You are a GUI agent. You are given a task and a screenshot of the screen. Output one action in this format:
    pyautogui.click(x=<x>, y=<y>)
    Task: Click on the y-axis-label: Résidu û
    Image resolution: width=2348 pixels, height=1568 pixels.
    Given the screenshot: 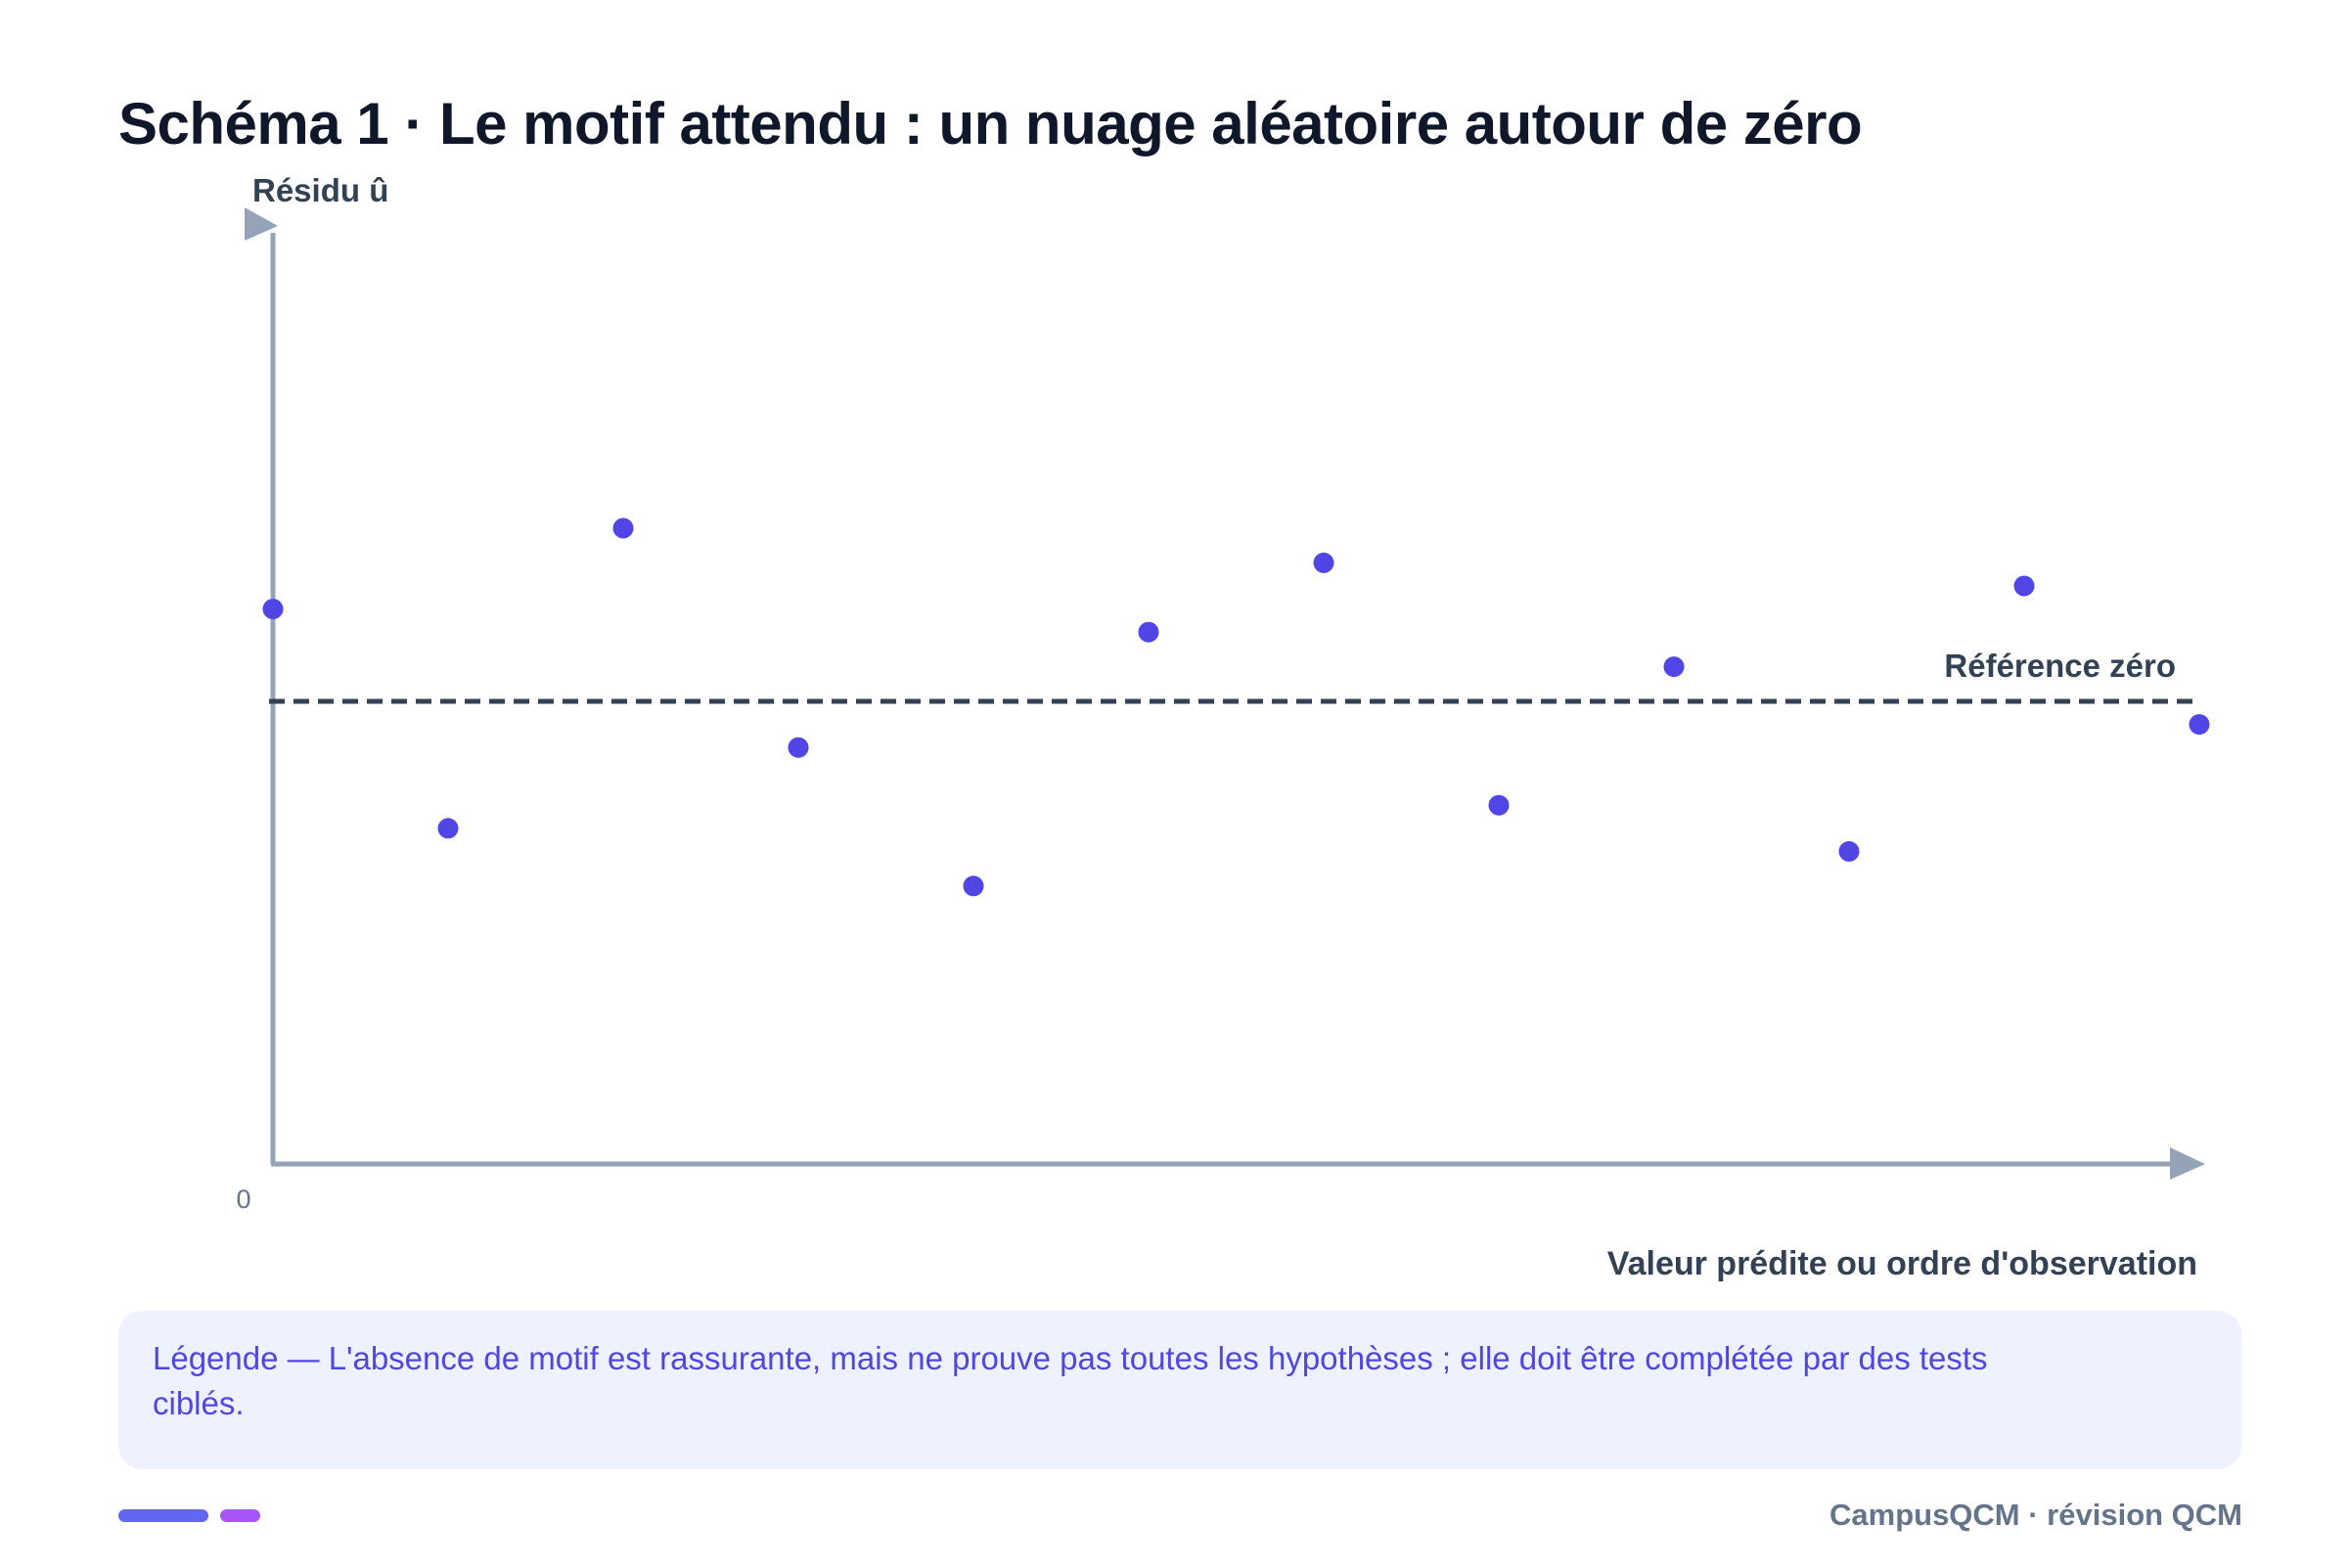 What is the action you would take?
    pyautogui.click(x=320, y=190)
    